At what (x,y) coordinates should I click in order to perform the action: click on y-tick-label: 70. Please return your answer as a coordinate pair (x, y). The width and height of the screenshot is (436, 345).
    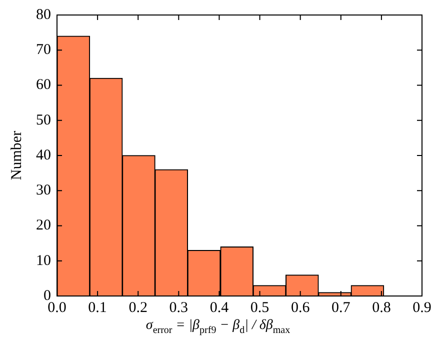
    Looking at the image, I should click on (43, 50).